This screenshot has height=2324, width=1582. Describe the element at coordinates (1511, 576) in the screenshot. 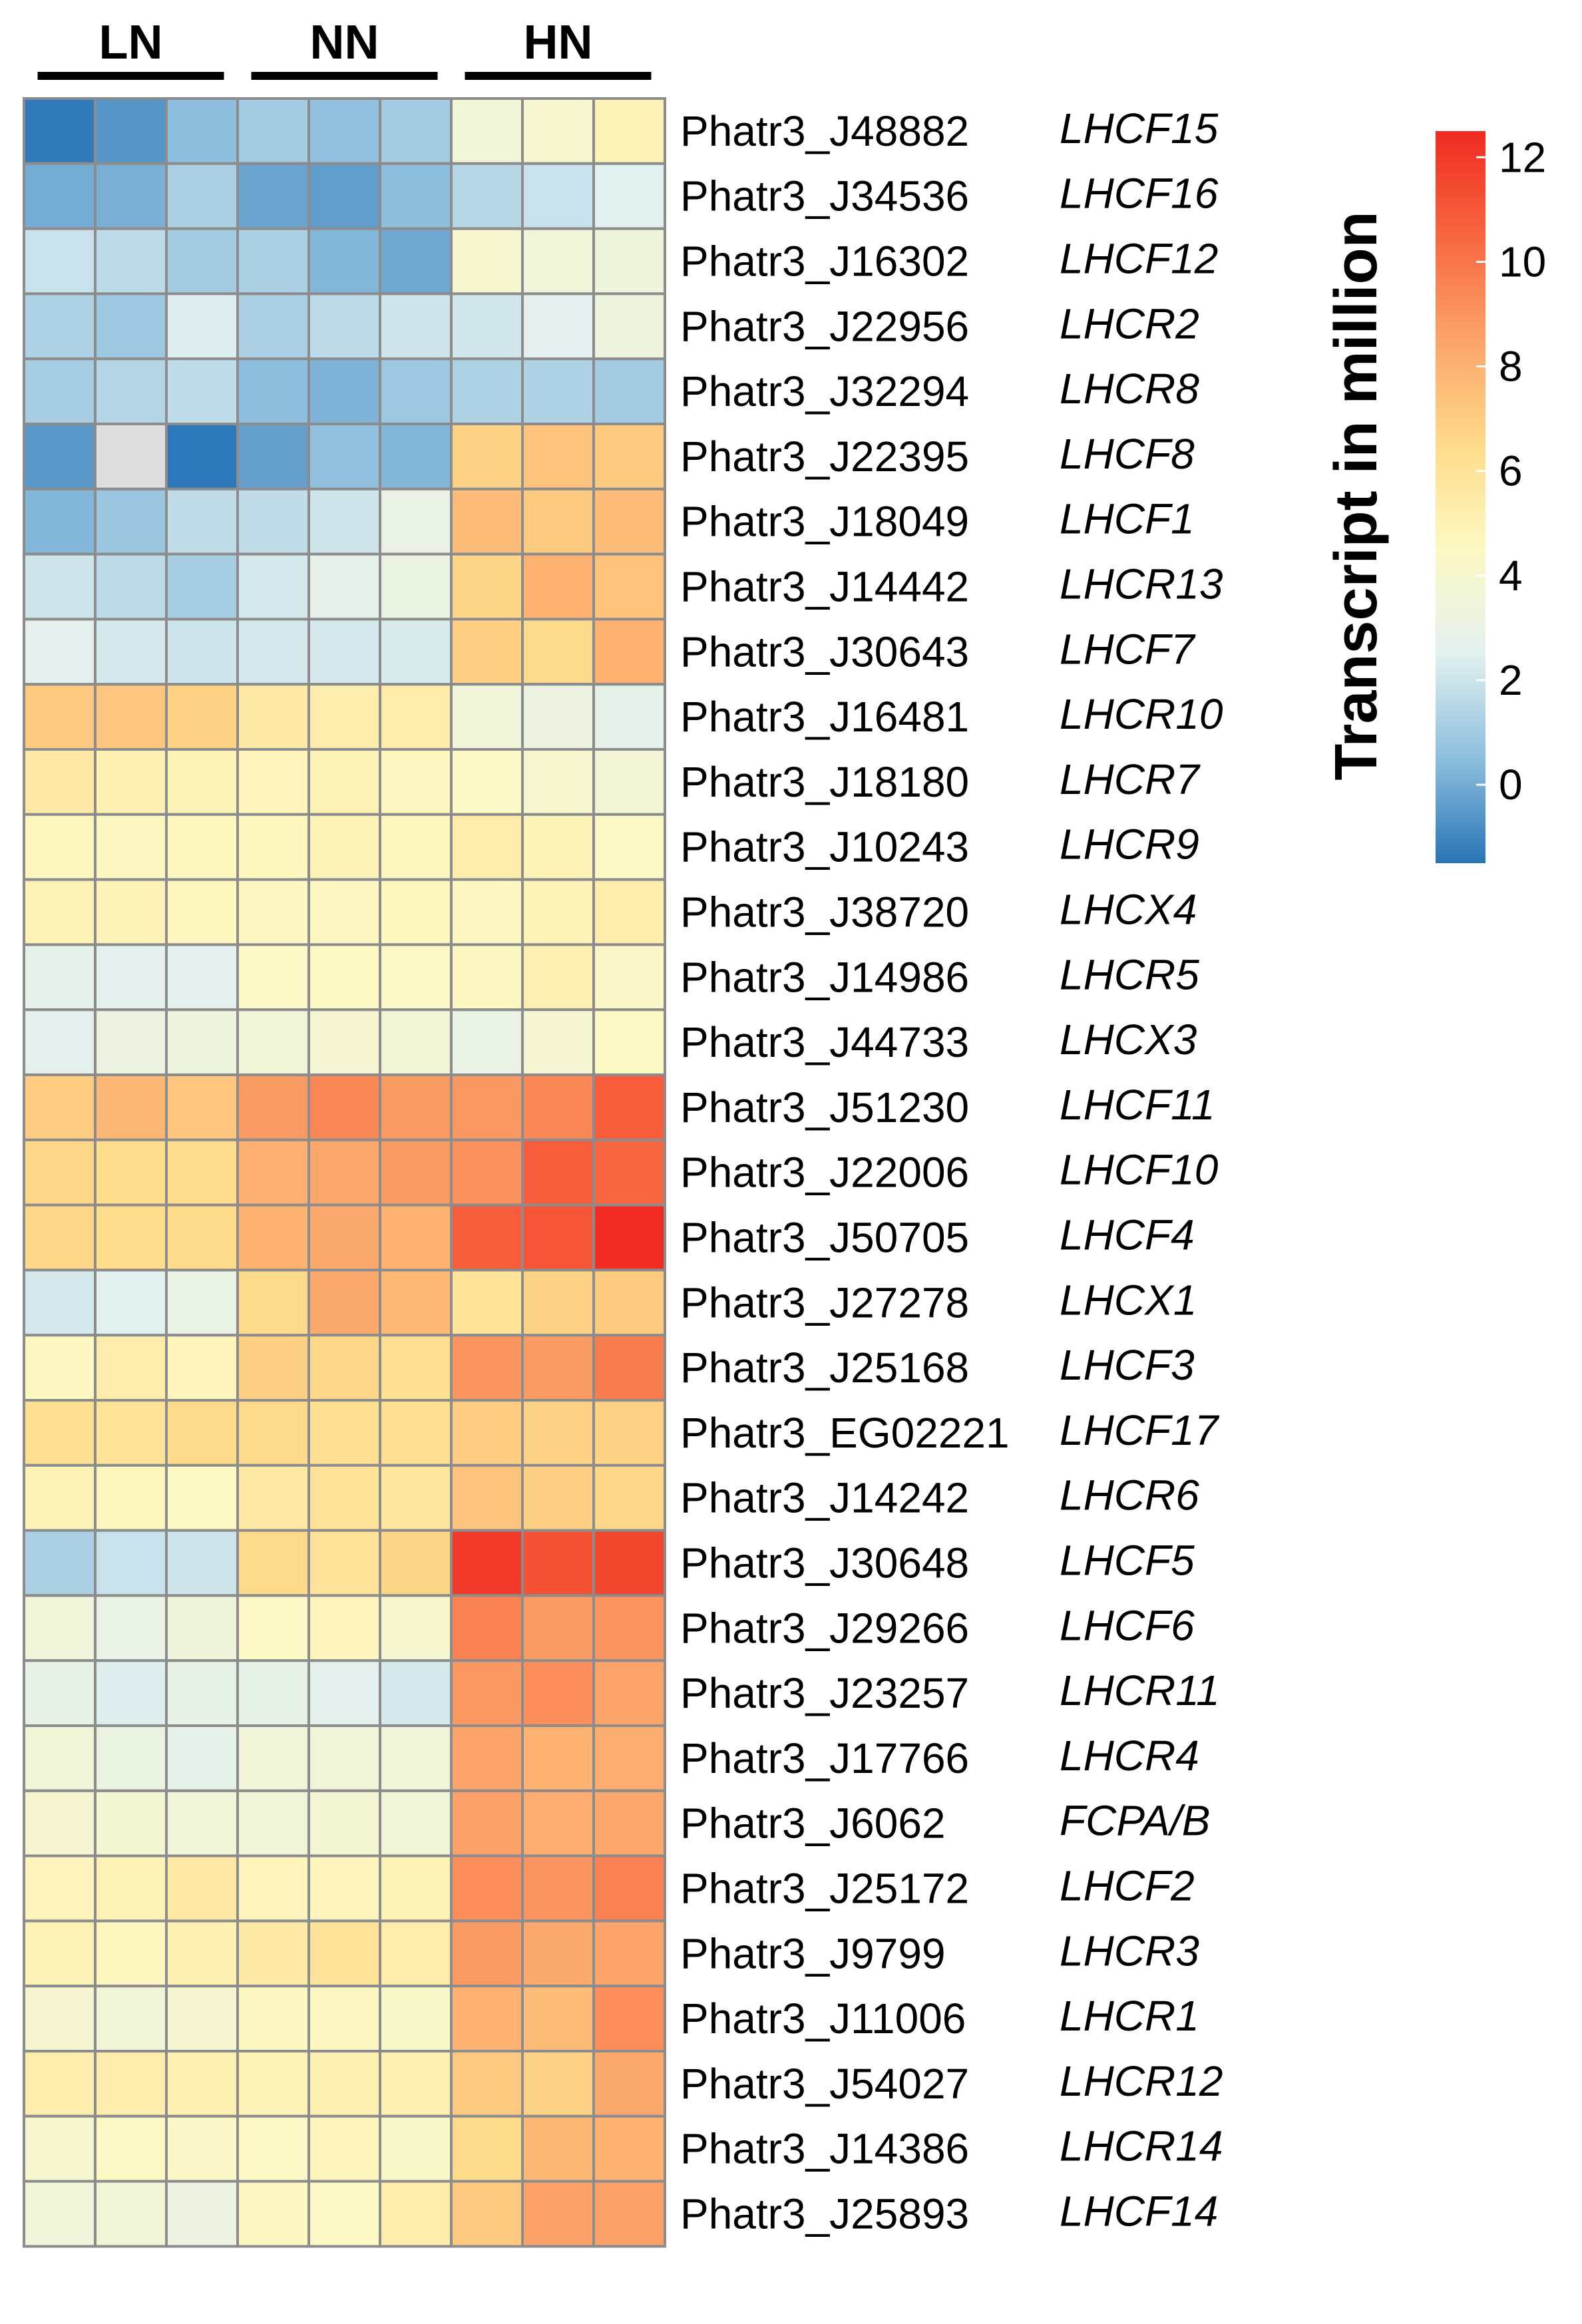

I see `legend-tick-label: 4` at that location.